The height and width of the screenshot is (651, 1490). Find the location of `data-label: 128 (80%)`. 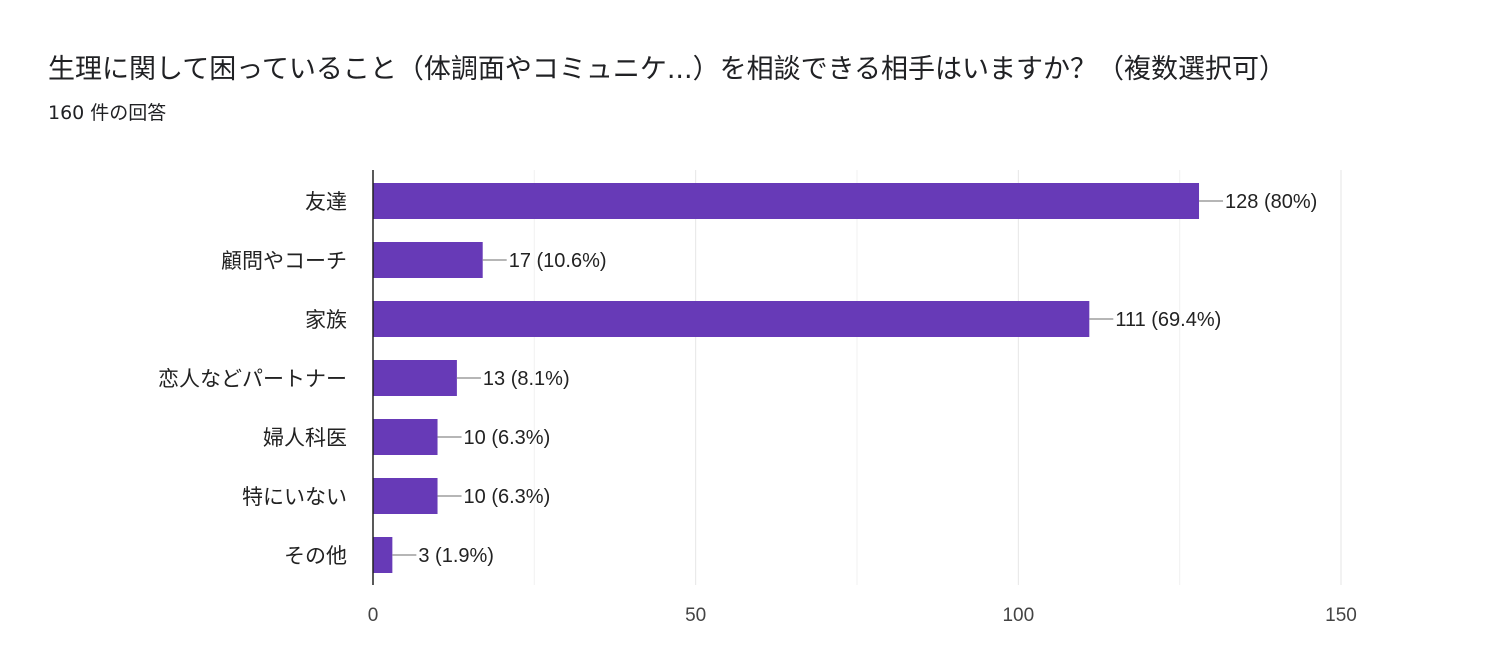

data-label: 128 (80%) is located at coordinates (1271, 202).